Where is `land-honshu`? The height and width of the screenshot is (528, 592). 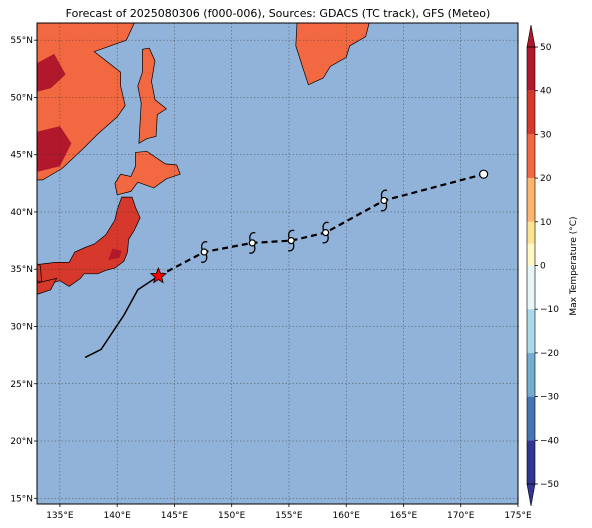
land-honshu is located at coordinates (89, 241).